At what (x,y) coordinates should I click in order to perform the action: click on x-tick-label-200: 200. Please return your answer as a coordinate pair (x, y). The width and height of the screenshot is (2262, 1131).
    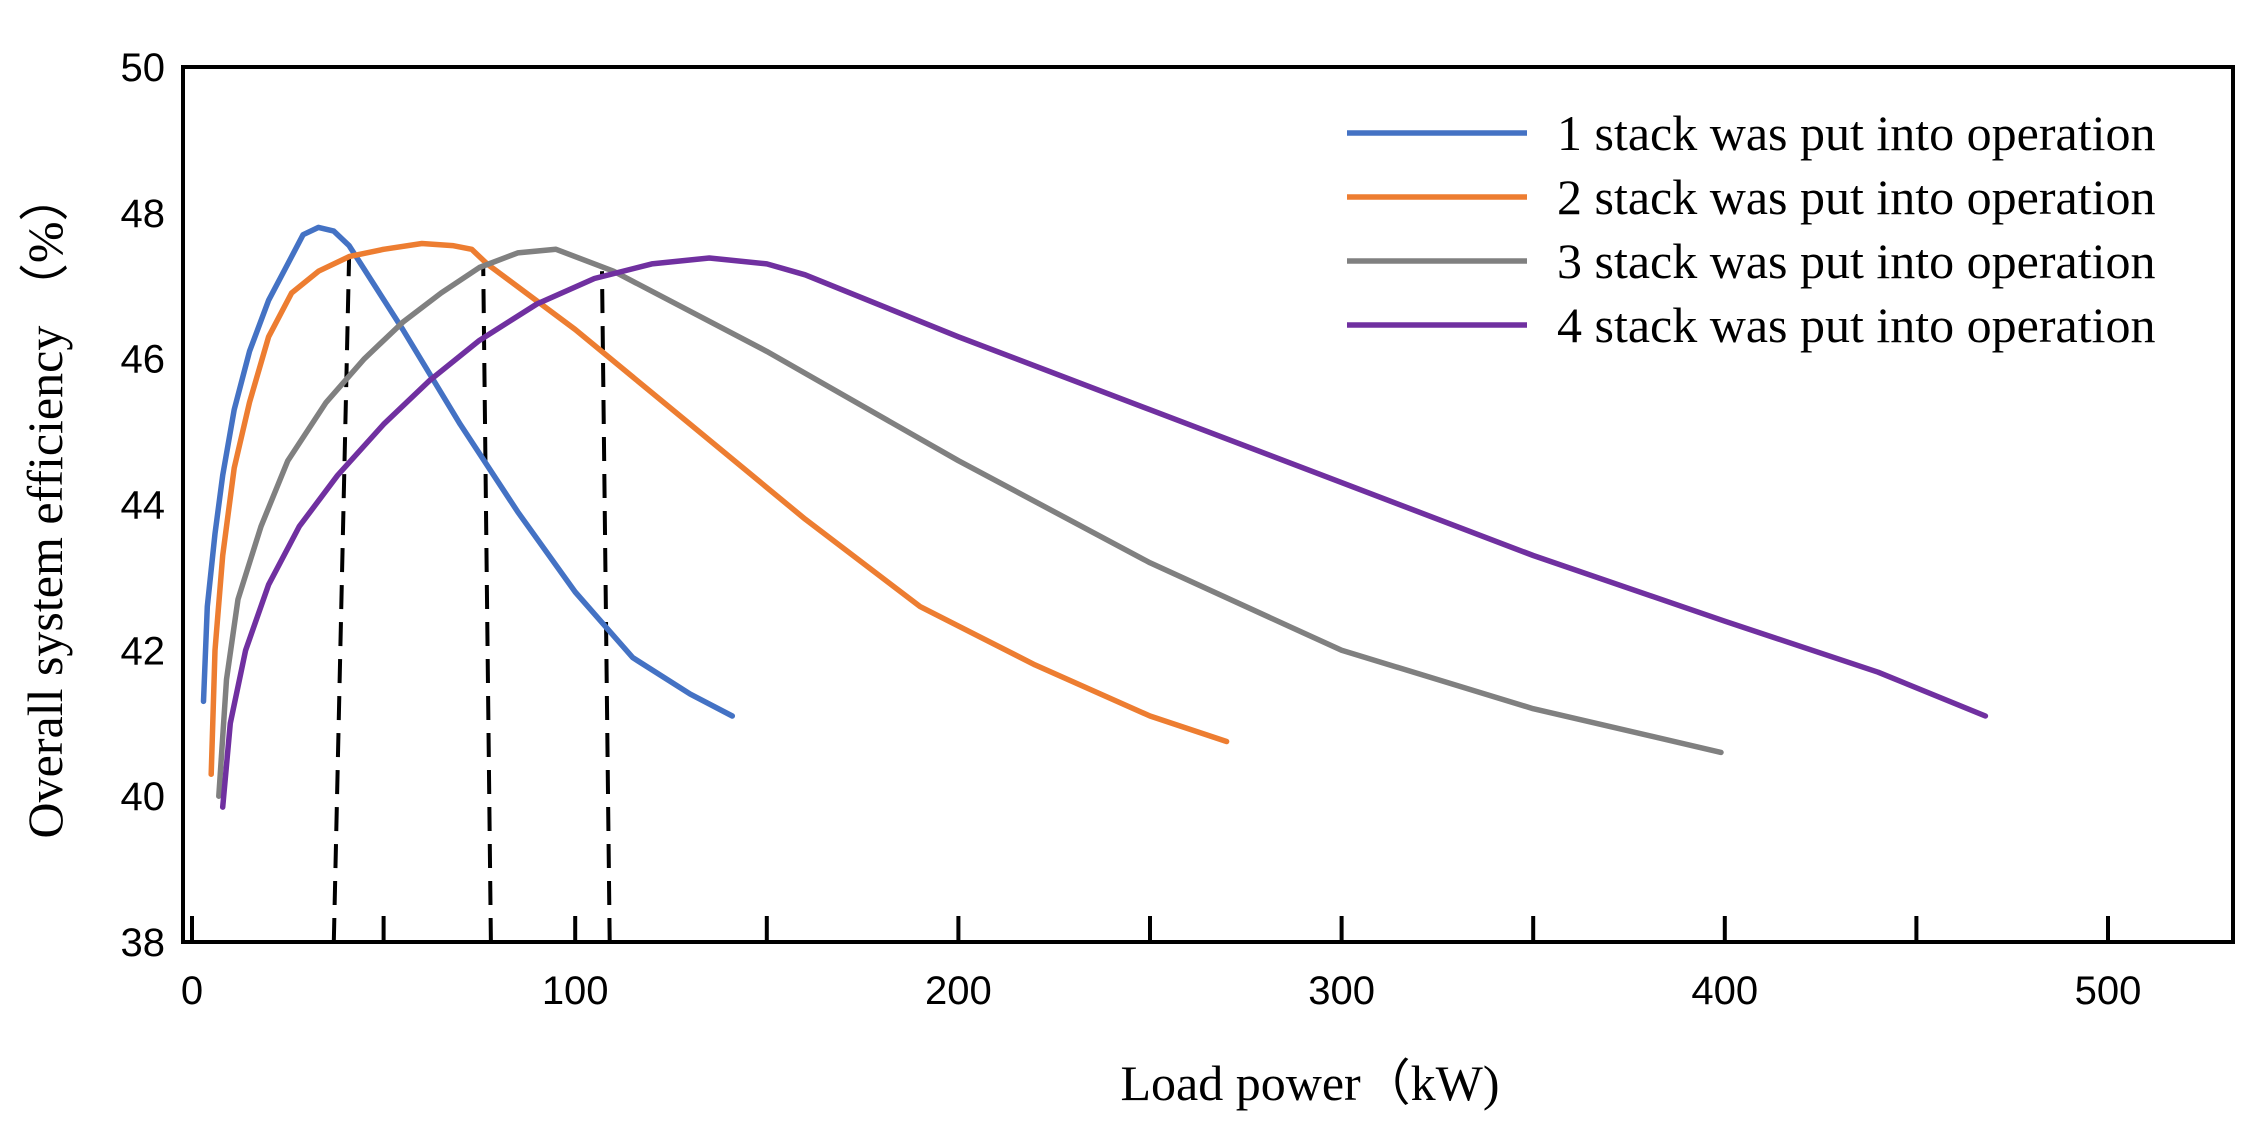
    Looking at the image, I should click on (958, 991).